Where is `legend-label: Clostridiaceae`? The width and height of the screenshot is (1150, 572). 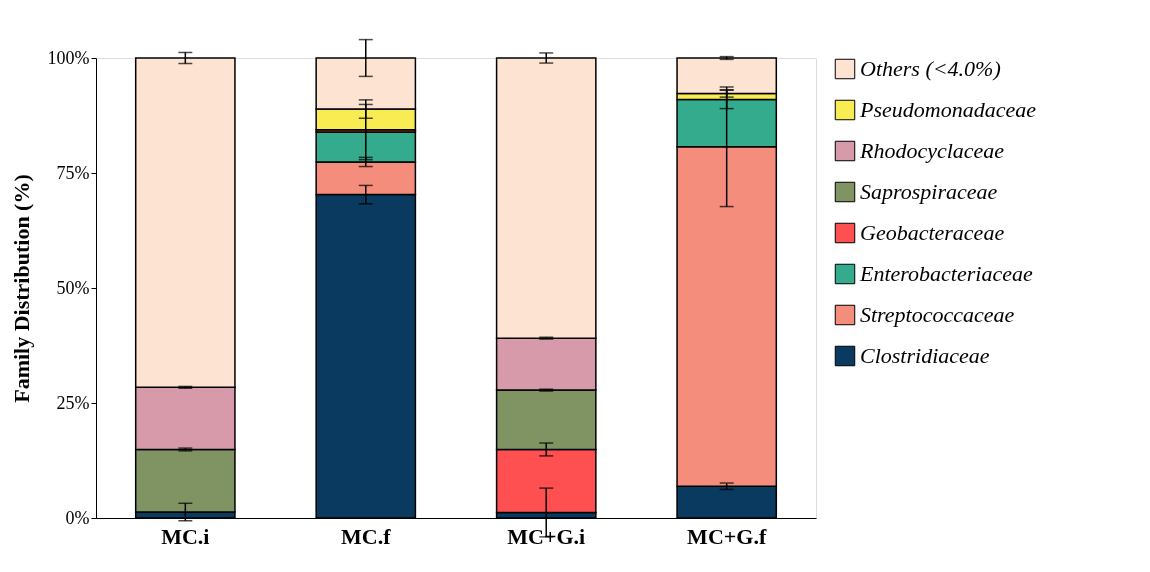
legend-label: Clostridiaceae is located at coordinates (925, 355).